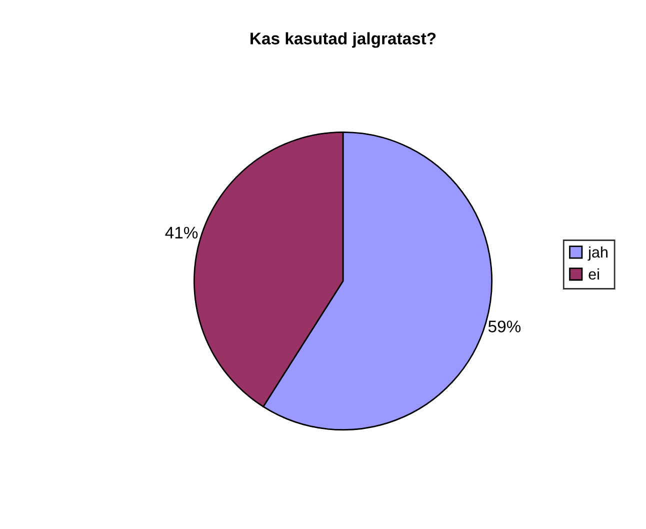  Describe the element at coordinates (593, 274) in the screenshot. I see `legend-label: ei` at that location.